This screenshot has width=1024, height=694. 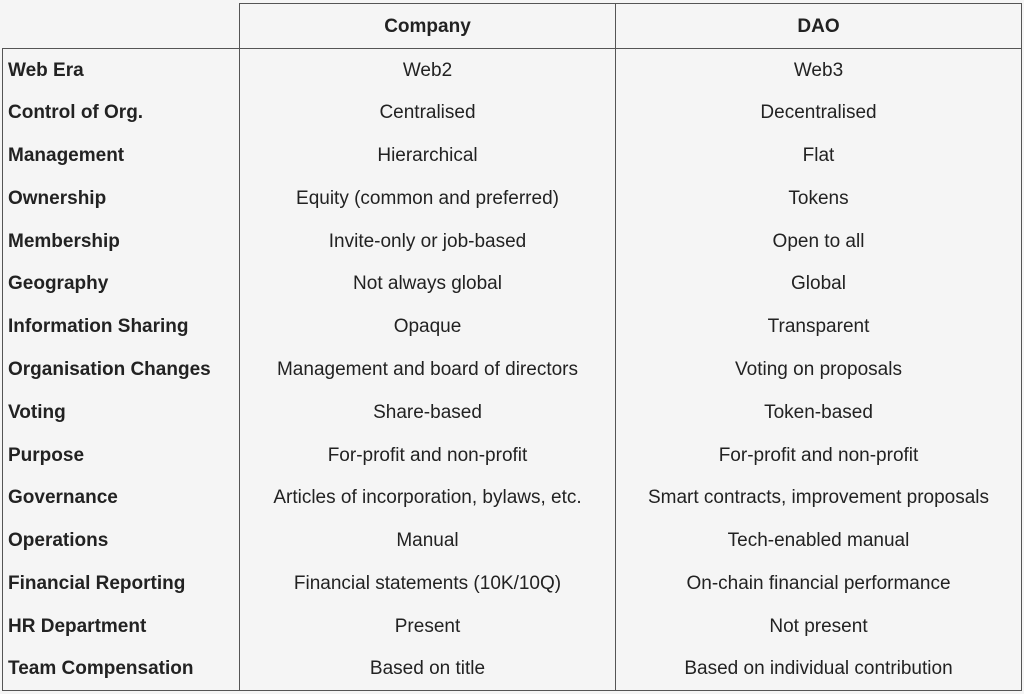 I want to click on dao-cell: Based on individual contribution, so click(x=818, y=669).